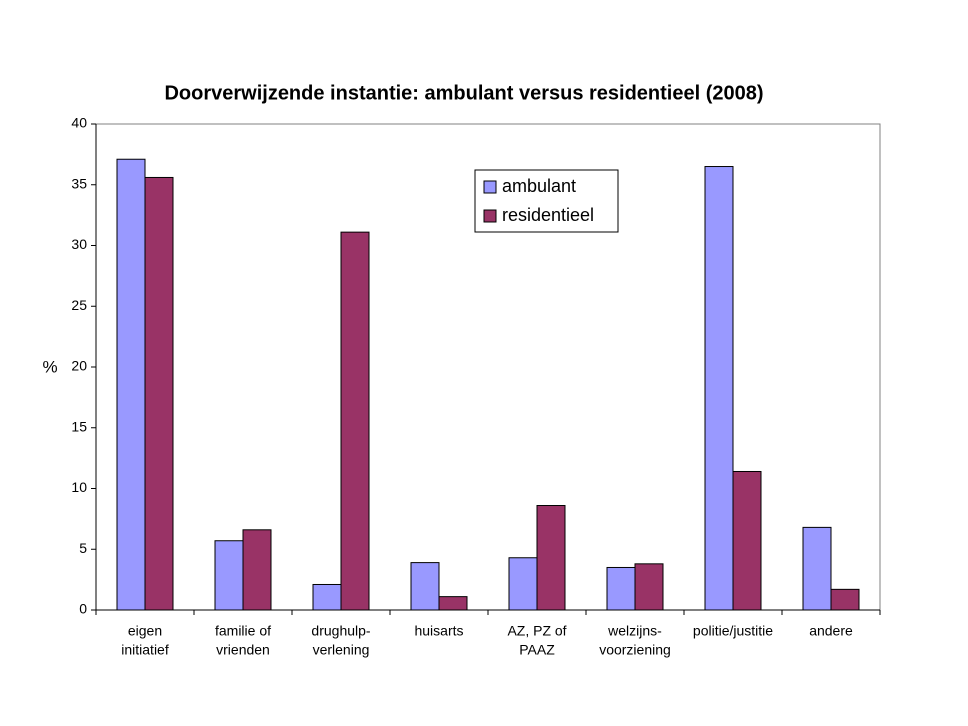 The height and width of the screenshot is (726, 968). I want to click on x-tick-label: familie of, so click(243, 631).